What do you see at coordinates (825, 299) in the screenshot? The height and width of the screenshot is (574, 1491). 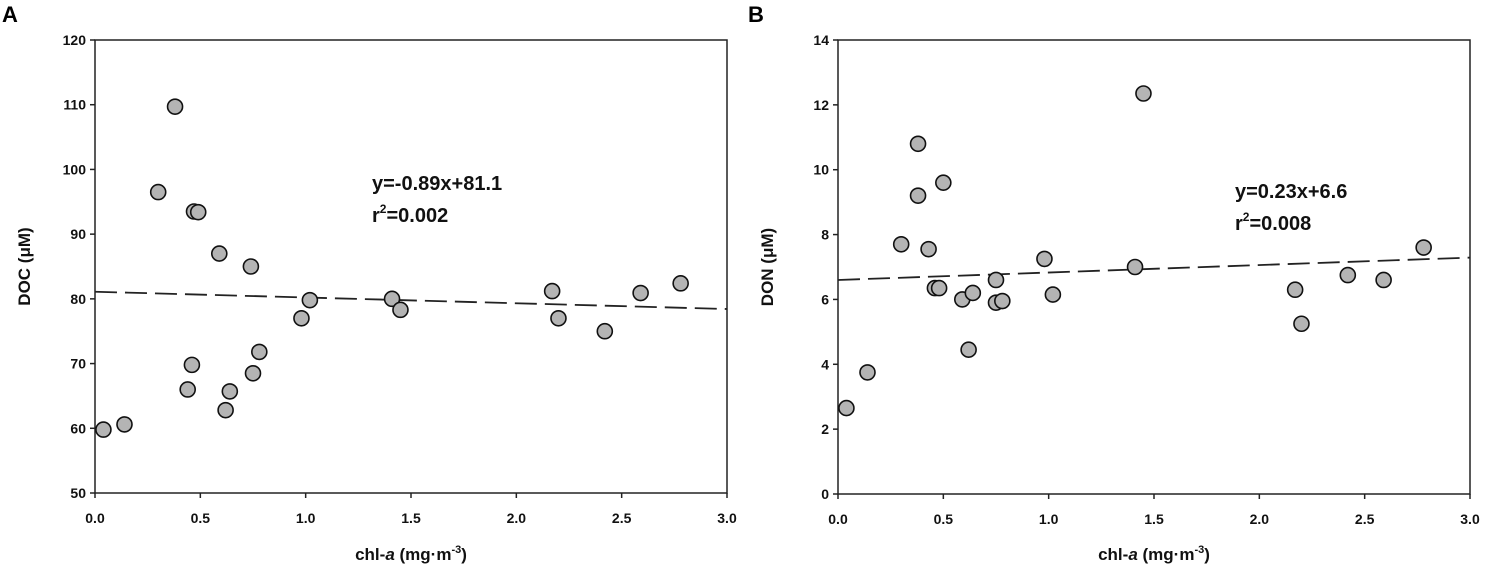 I see `y-tick-label: 6` at bounding box center [825, 299].